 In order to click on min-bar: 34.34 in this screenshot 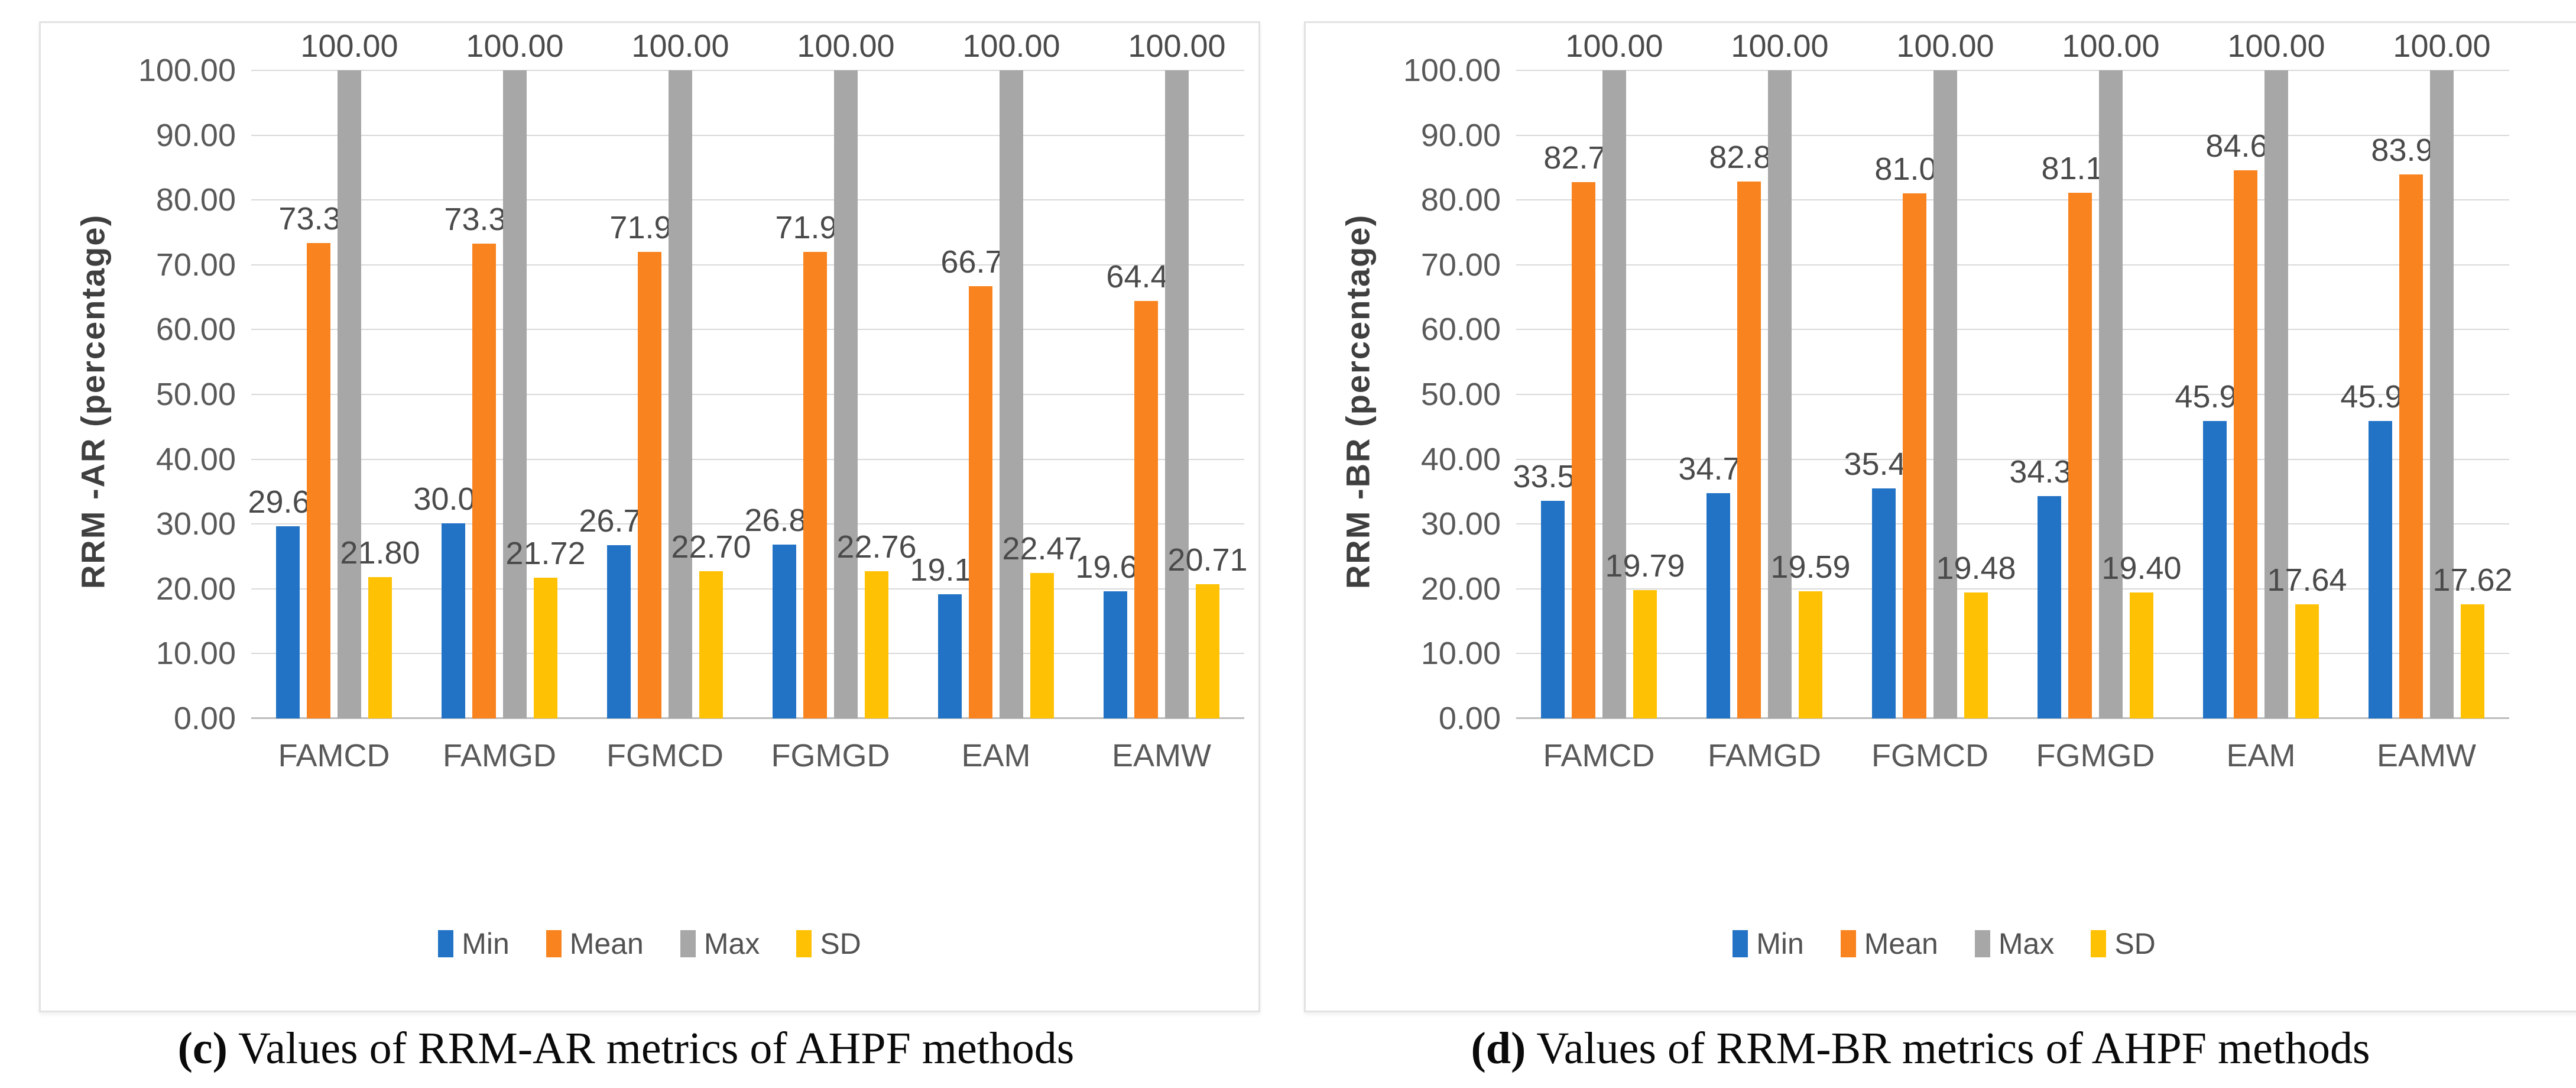, I will do `click(2049, 586)`.